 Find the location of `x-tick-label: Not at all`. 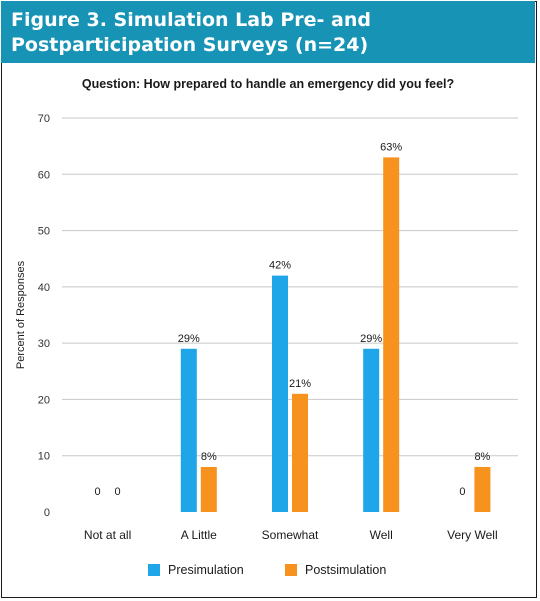

x-tick-label: Not at all is located at coordinates (107, 535).